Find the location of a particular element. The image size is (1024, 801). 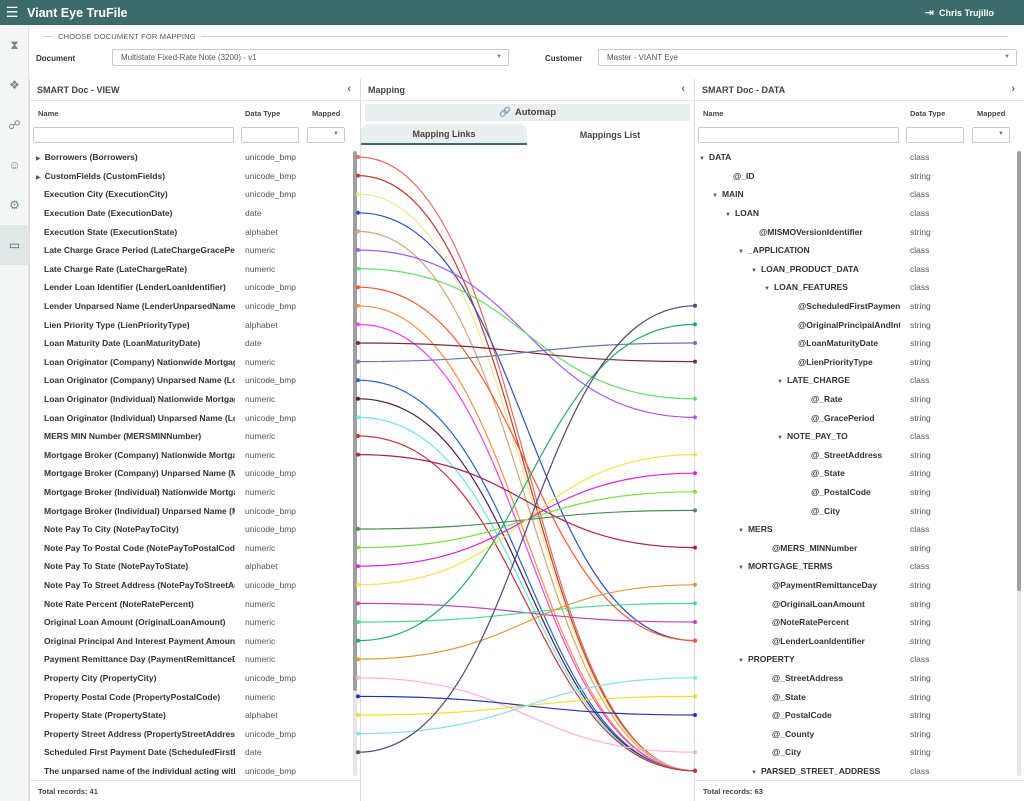

folder-icon: ▭ is located at coordinates (14, 245).